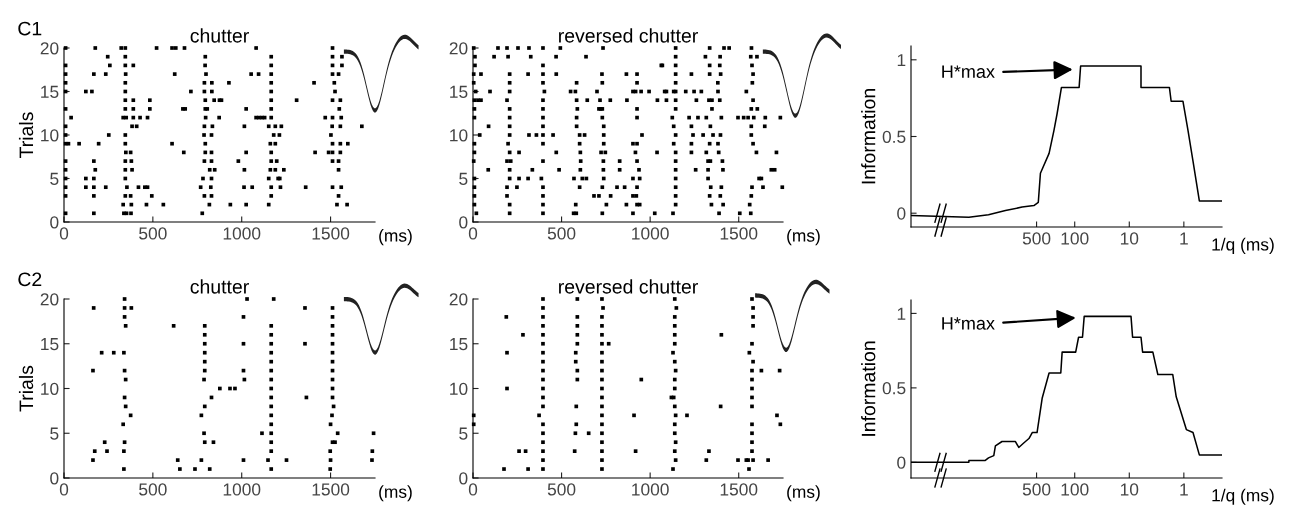  Describe the element at coordinates (30, 279) in the screenshot. I see `text: C2` at that location.